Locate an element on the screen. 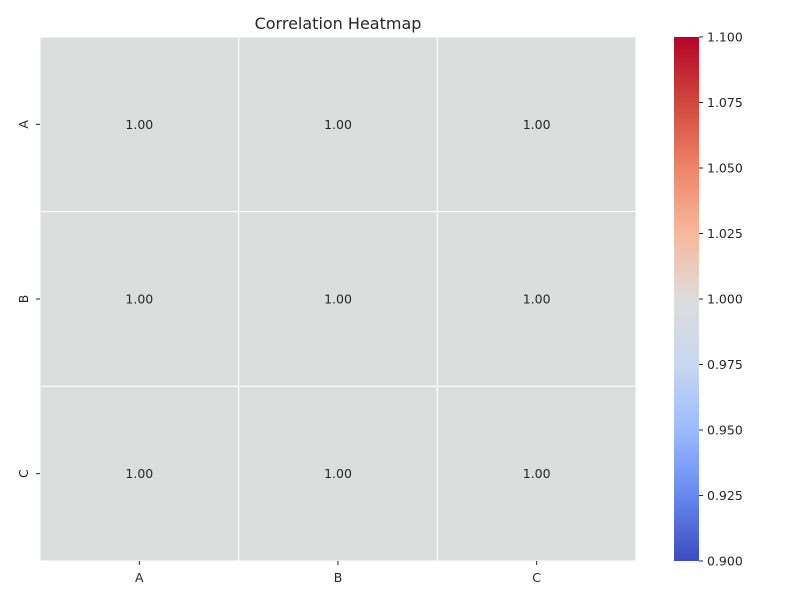 The image size is (800, 600). y-tick-label: C is located at coordinates (23, 473).